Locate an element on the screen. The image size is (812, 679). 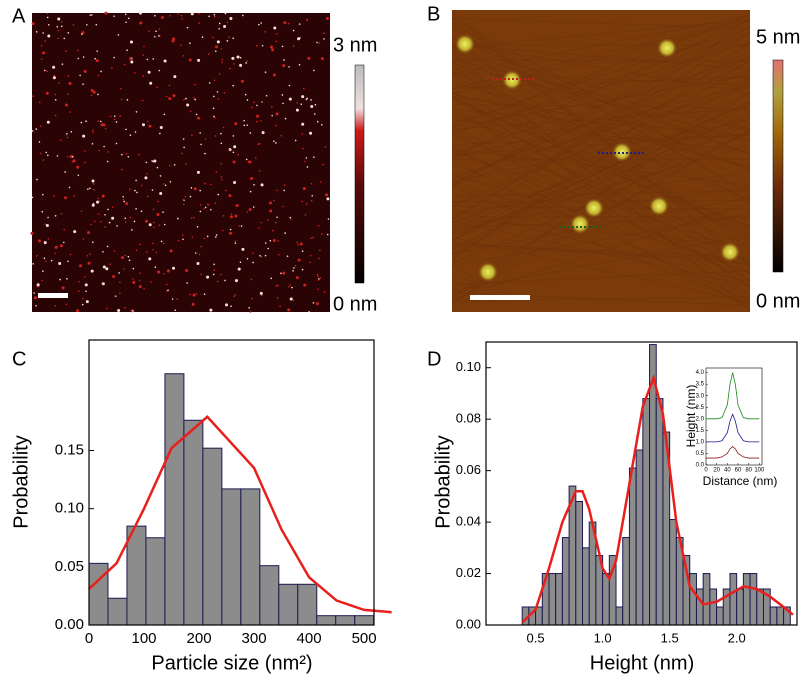
colorbar-label: 0 nm is located at coordinates (778, 301).